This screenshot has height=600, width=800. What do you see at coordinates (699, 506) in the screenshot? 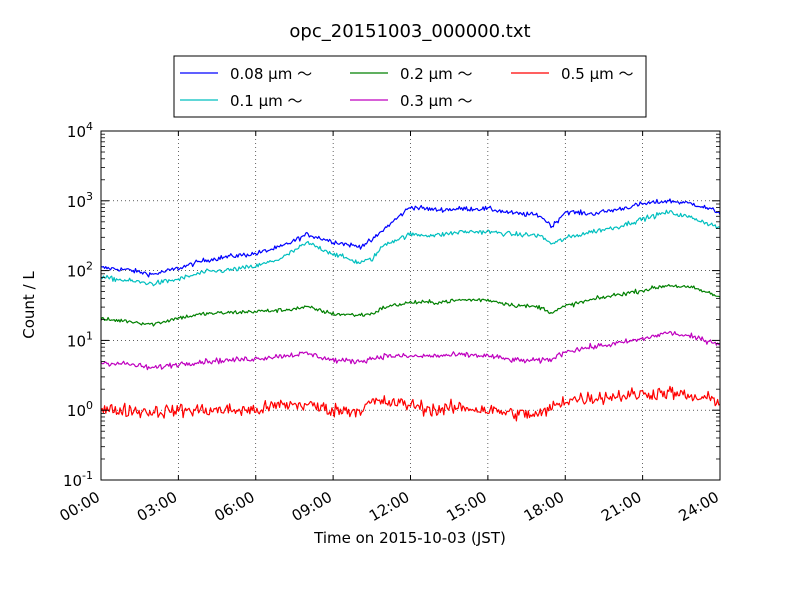
I see `x-tick-label: 24:00` at bounding box center [699, 506].